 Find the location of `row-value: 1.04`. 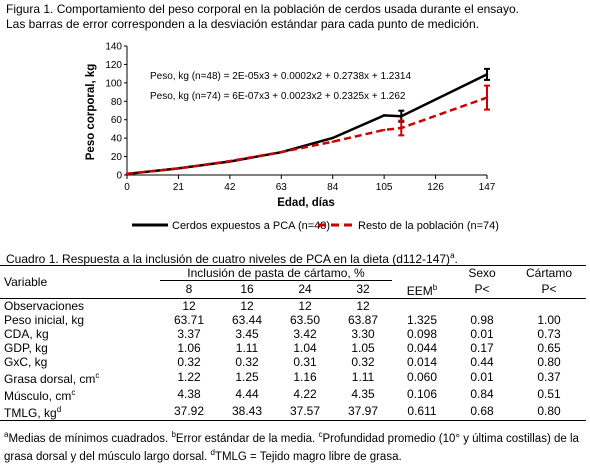

row-value: 1.04 is located at coordinates (305, 347).